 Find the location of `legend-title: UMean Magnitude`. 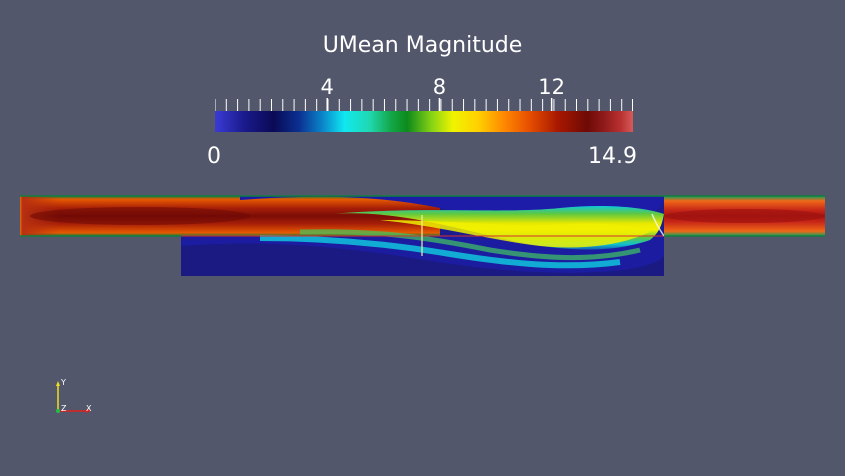

legend-title: UMean Magnitude is located at coordinates (422, 45).